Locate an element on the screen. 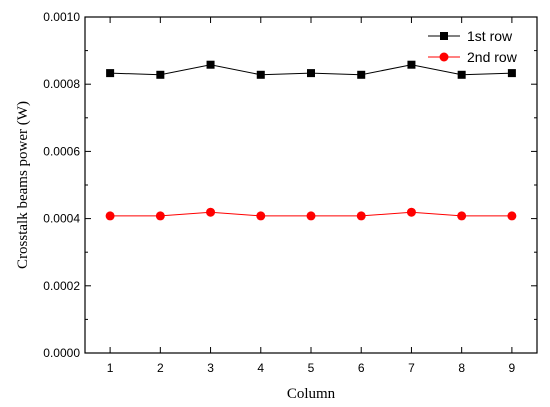 This screenshot has width=550, height=407. y-tick-label: 0.0010 is located at coordinates (61, 17).